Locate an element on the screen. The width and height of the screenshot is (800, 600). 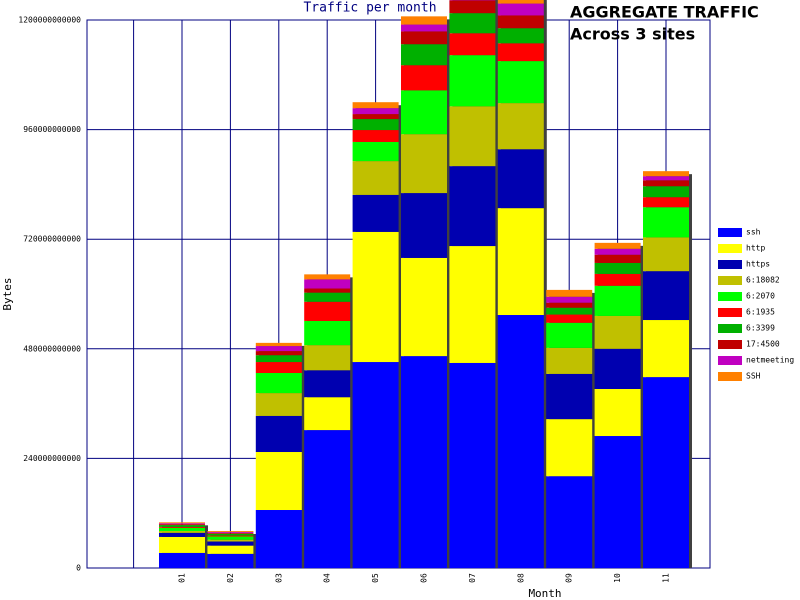
legend-label: SSH is located at coordinates (753, 376).